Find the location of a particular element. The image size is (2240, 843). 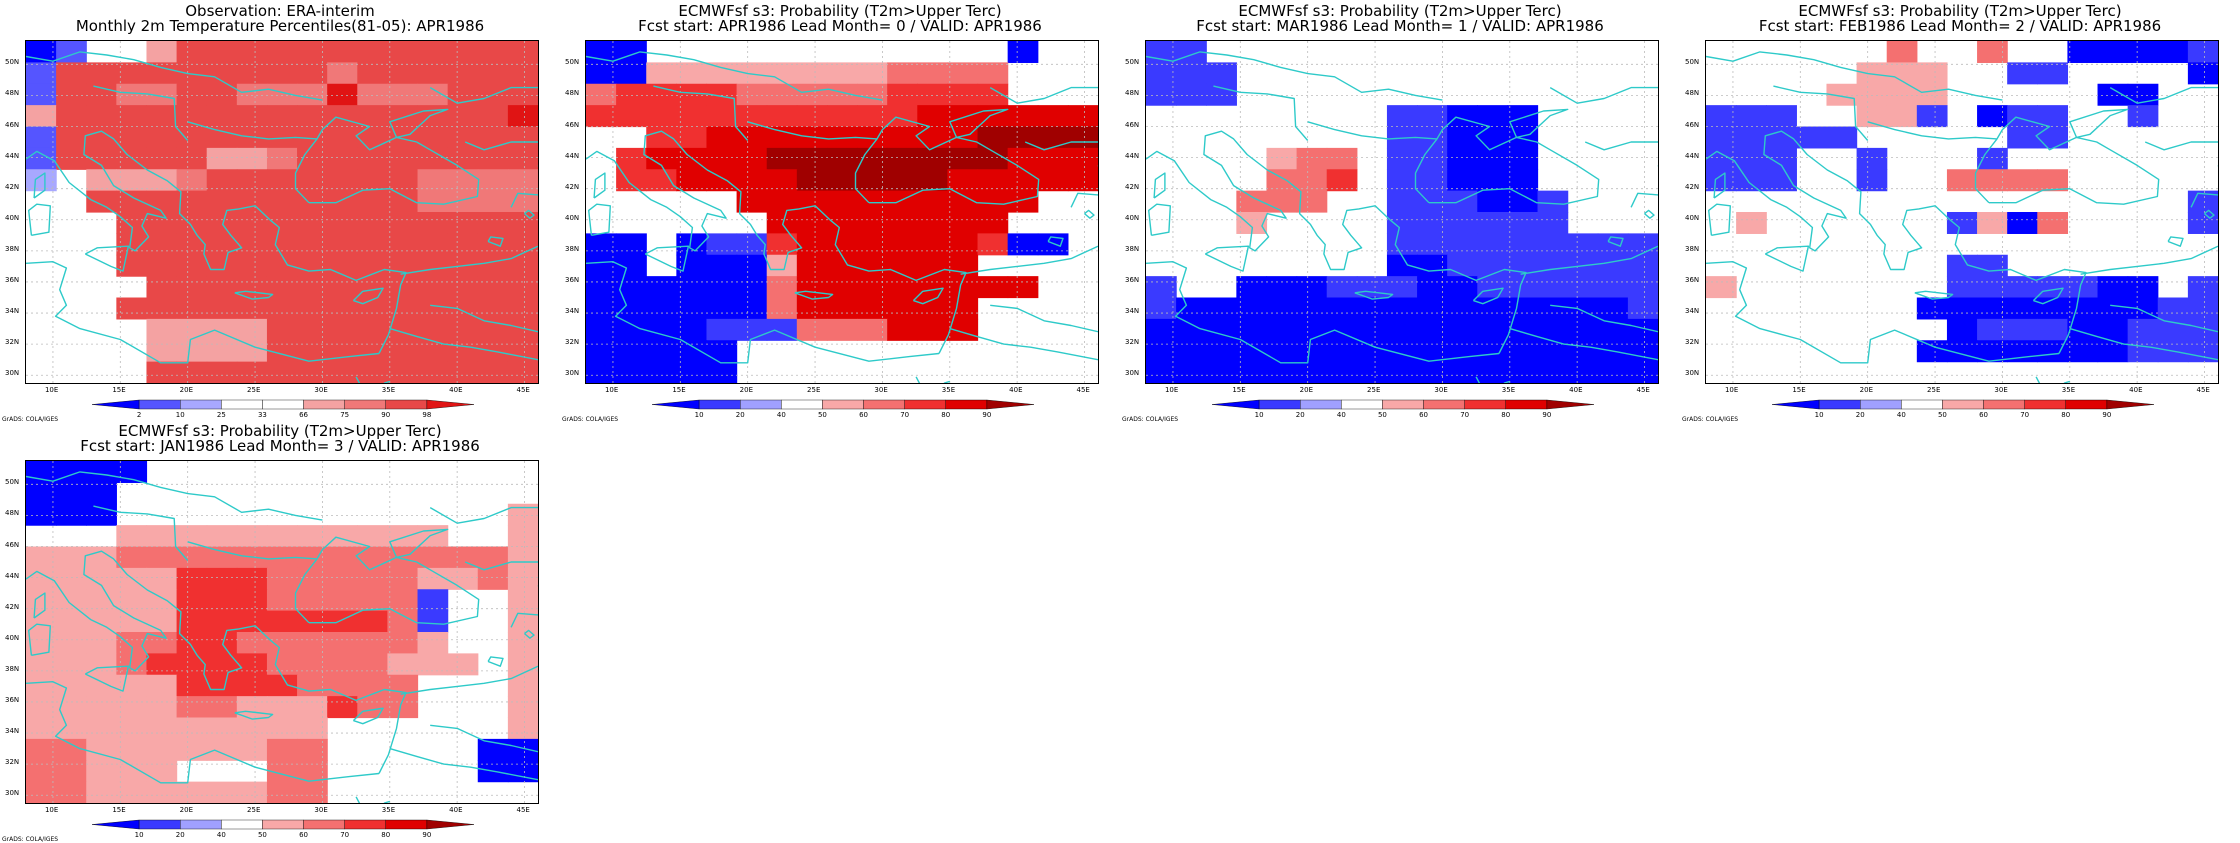

latitude-label: 42N is located at coordinates (1692, 186).